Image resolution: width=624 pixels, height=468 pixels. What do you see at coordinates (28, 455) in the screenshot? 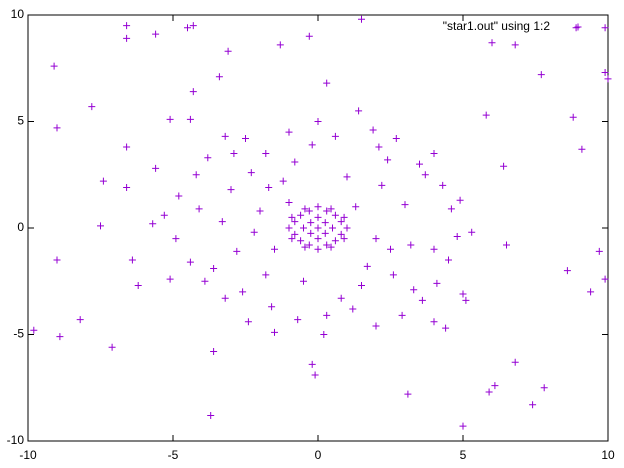
I see `x-tick-label: -10` at bounding box center [28, 455].